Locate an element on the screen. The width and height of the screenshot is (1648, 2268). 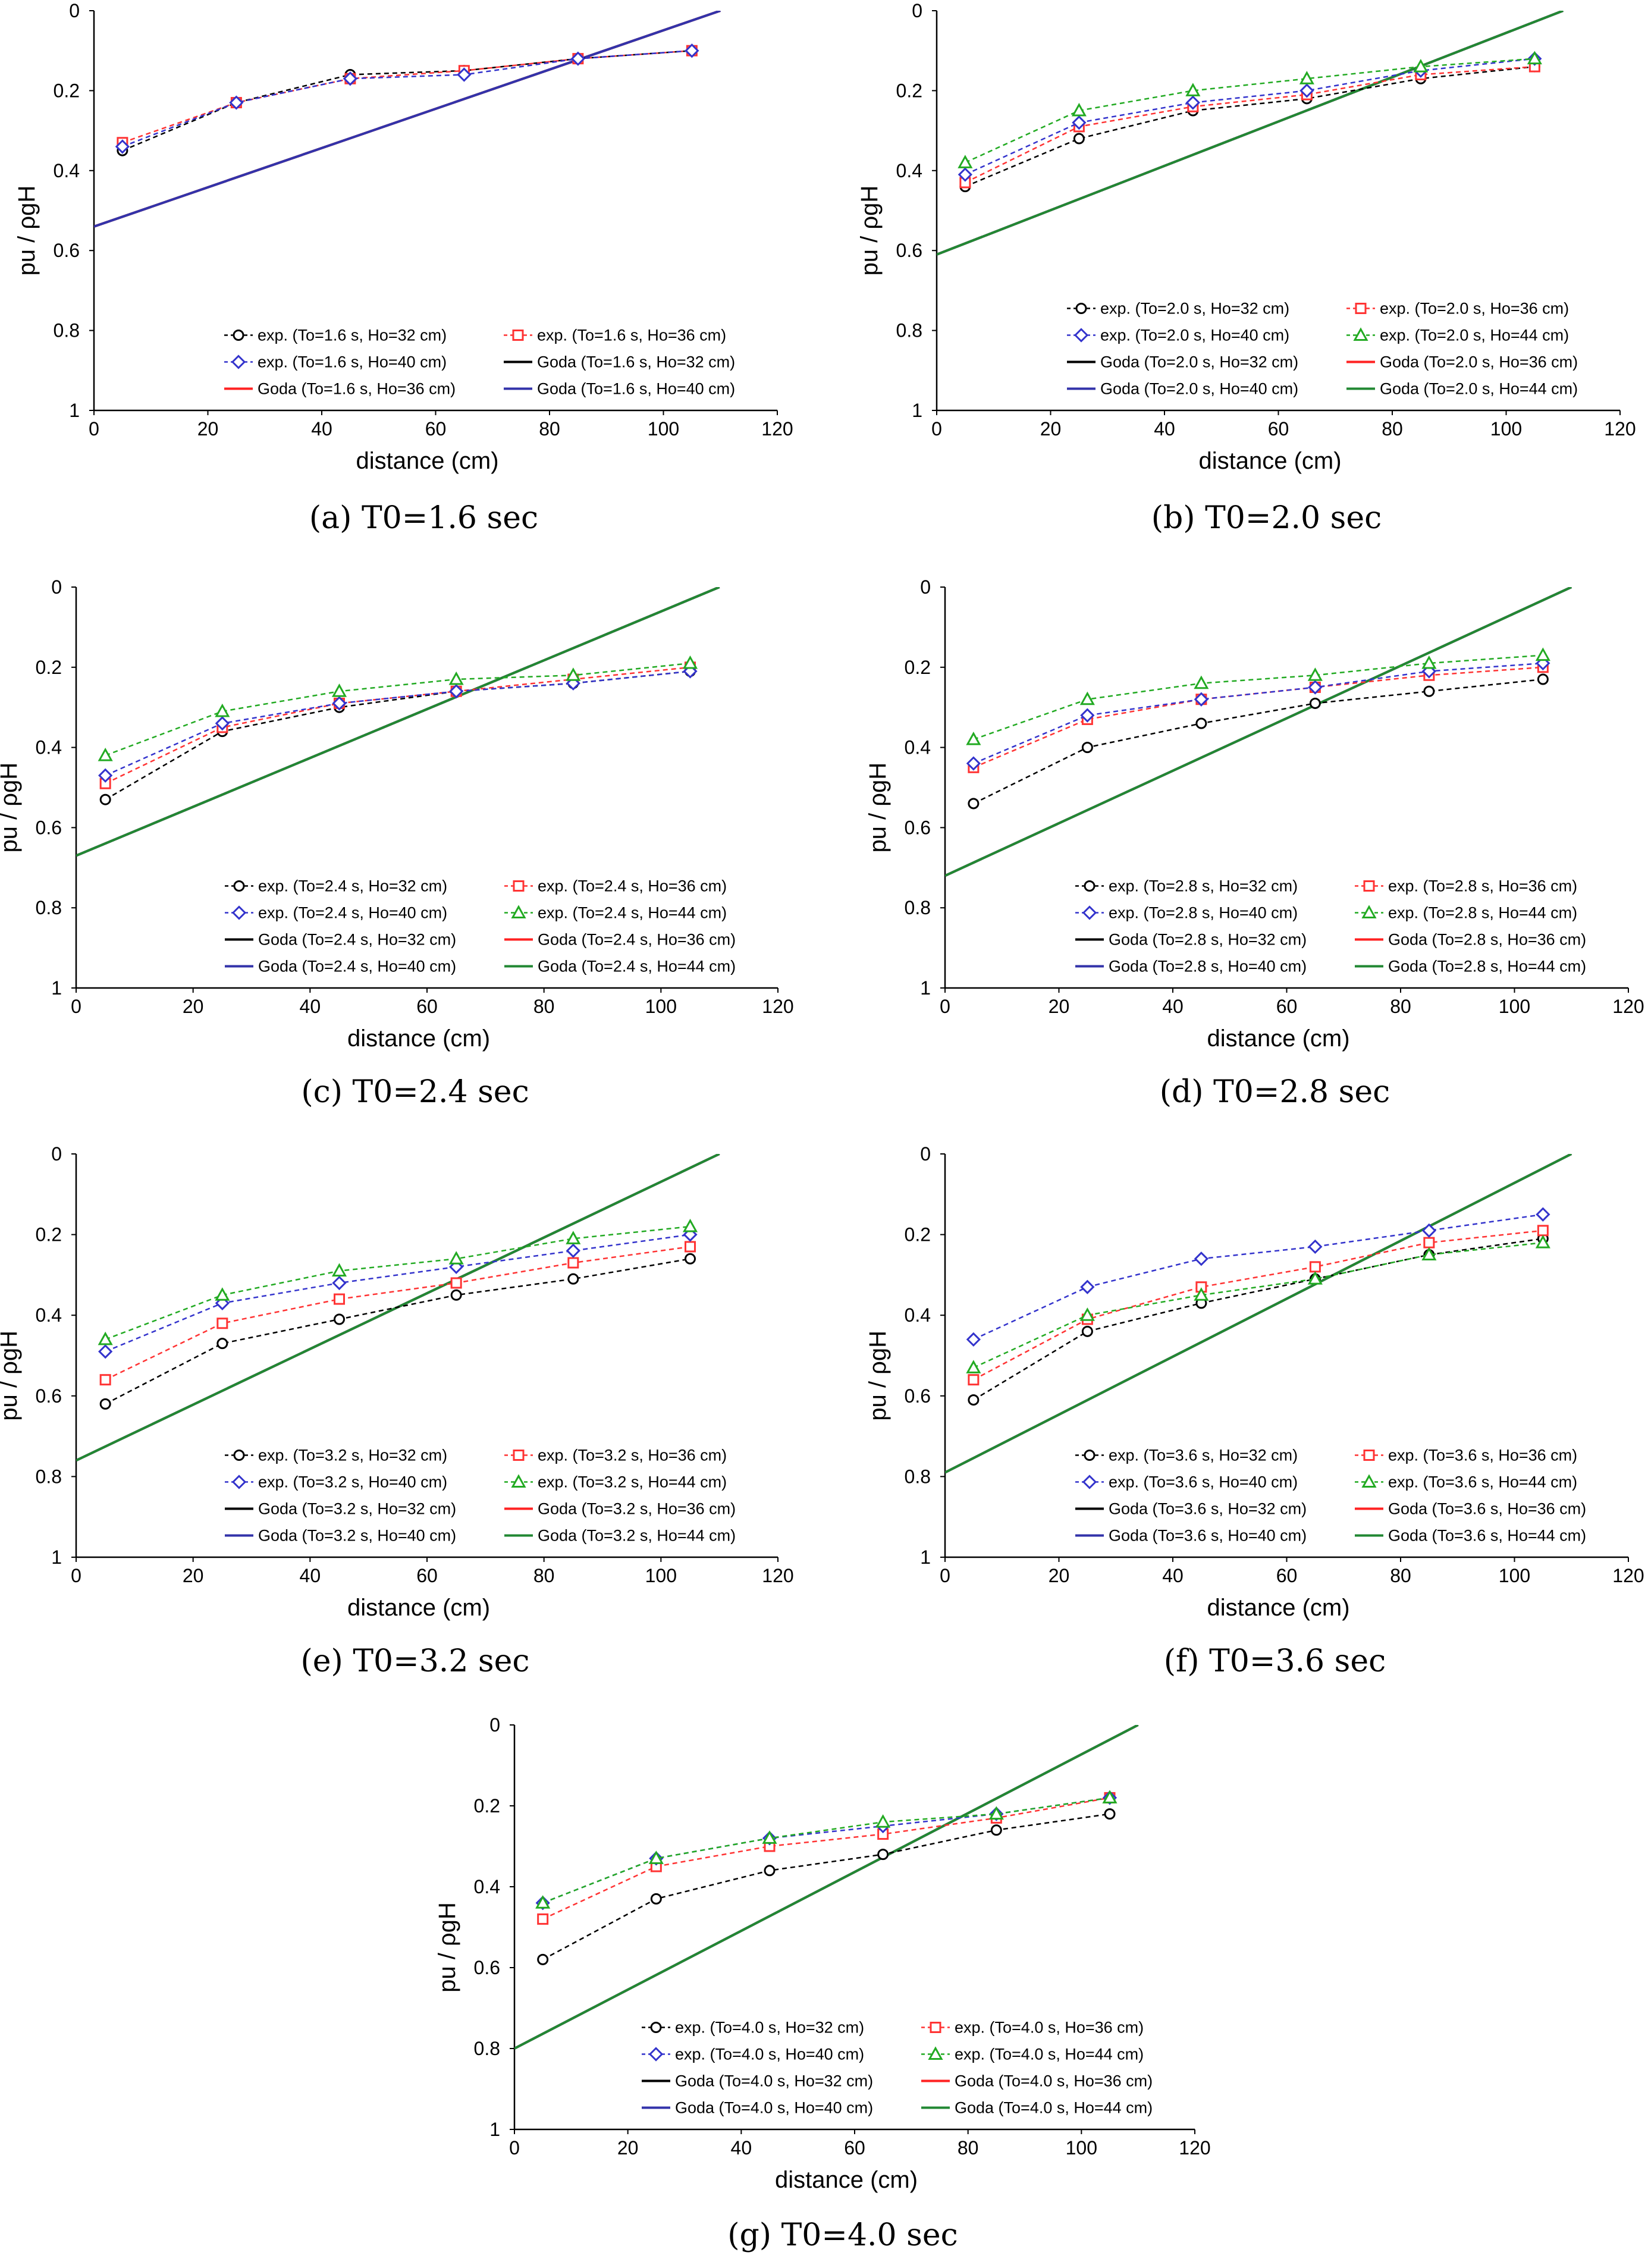
legend-entry: exp. (To=2.0 s, Ho=40 cm) is located at coordinates (1194, 335).